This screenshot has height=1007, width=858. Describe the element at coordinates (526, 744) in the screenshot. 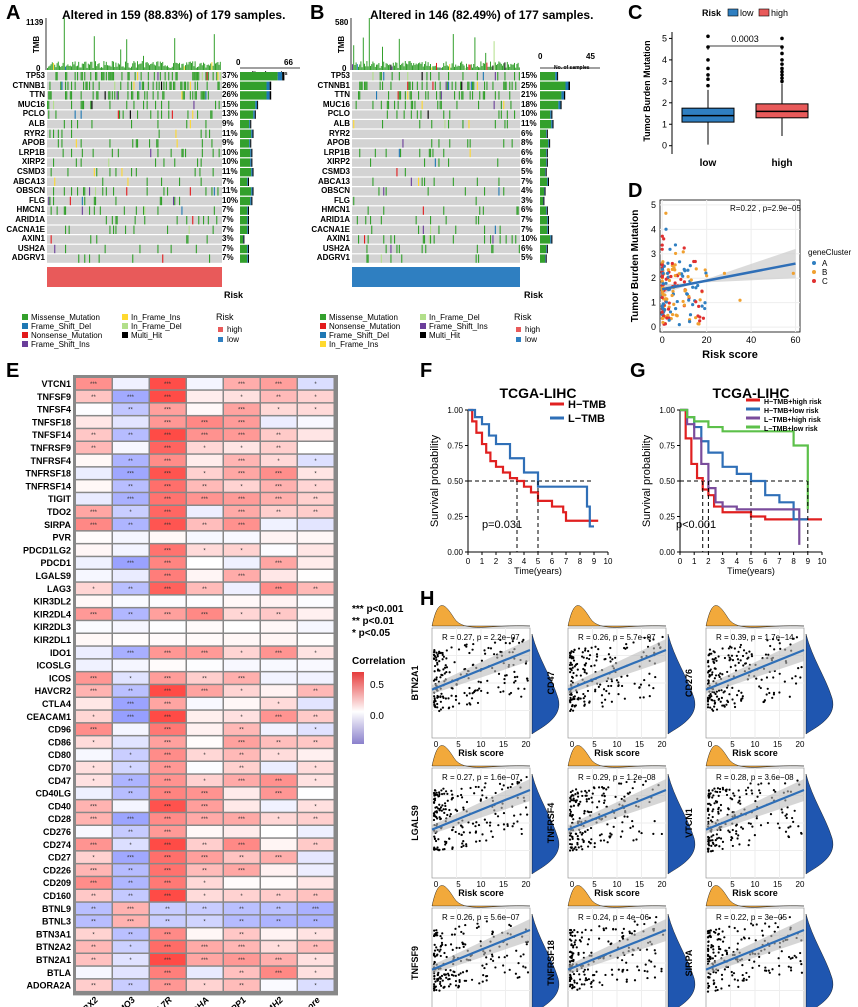

I see `h-xtick-label: 20` at that location.